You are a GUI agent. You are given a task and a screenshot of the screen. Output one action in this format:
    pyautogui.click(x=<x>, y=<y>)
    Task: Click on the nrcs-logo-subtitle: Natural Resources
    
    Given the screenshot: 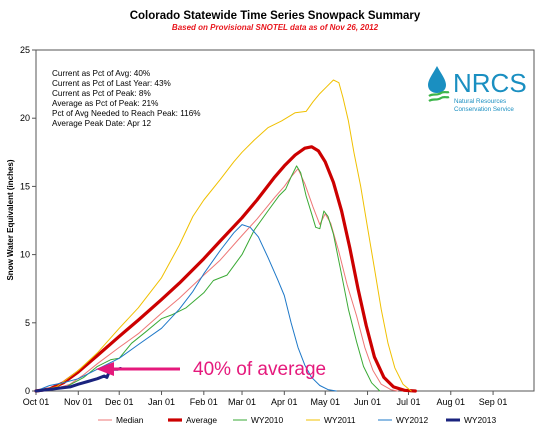 What is the action you would take?
    pyautogui.click(x=480, y=101)
    